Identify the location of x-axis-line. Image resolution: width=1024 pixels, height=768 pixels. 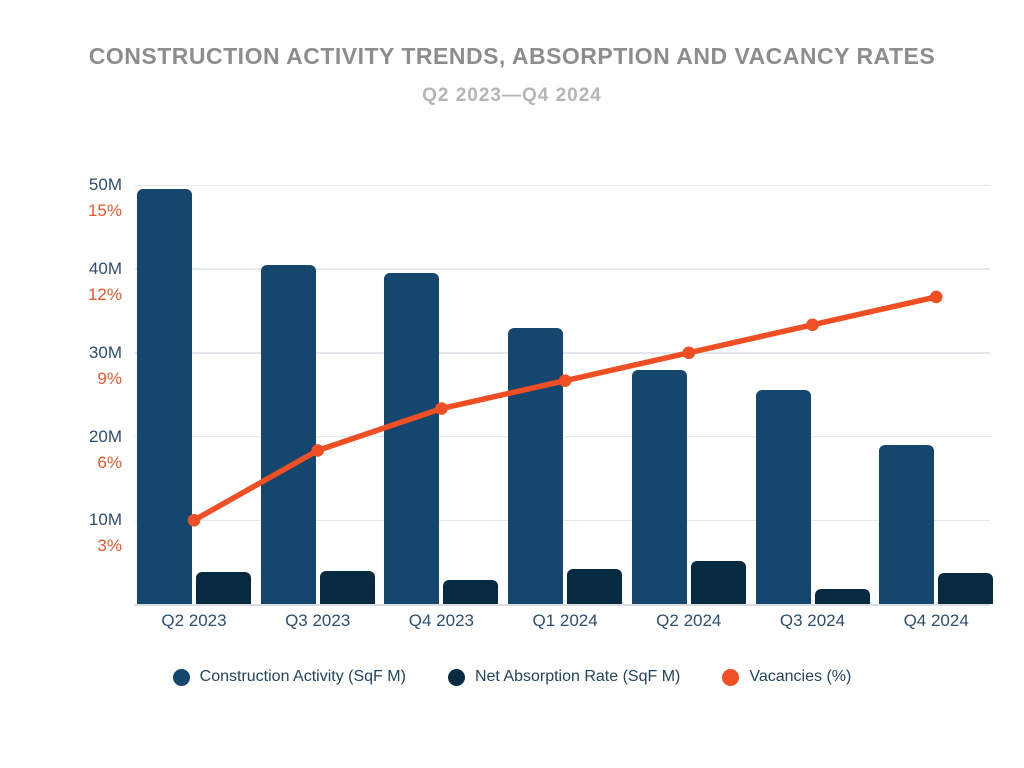
(562, 605).